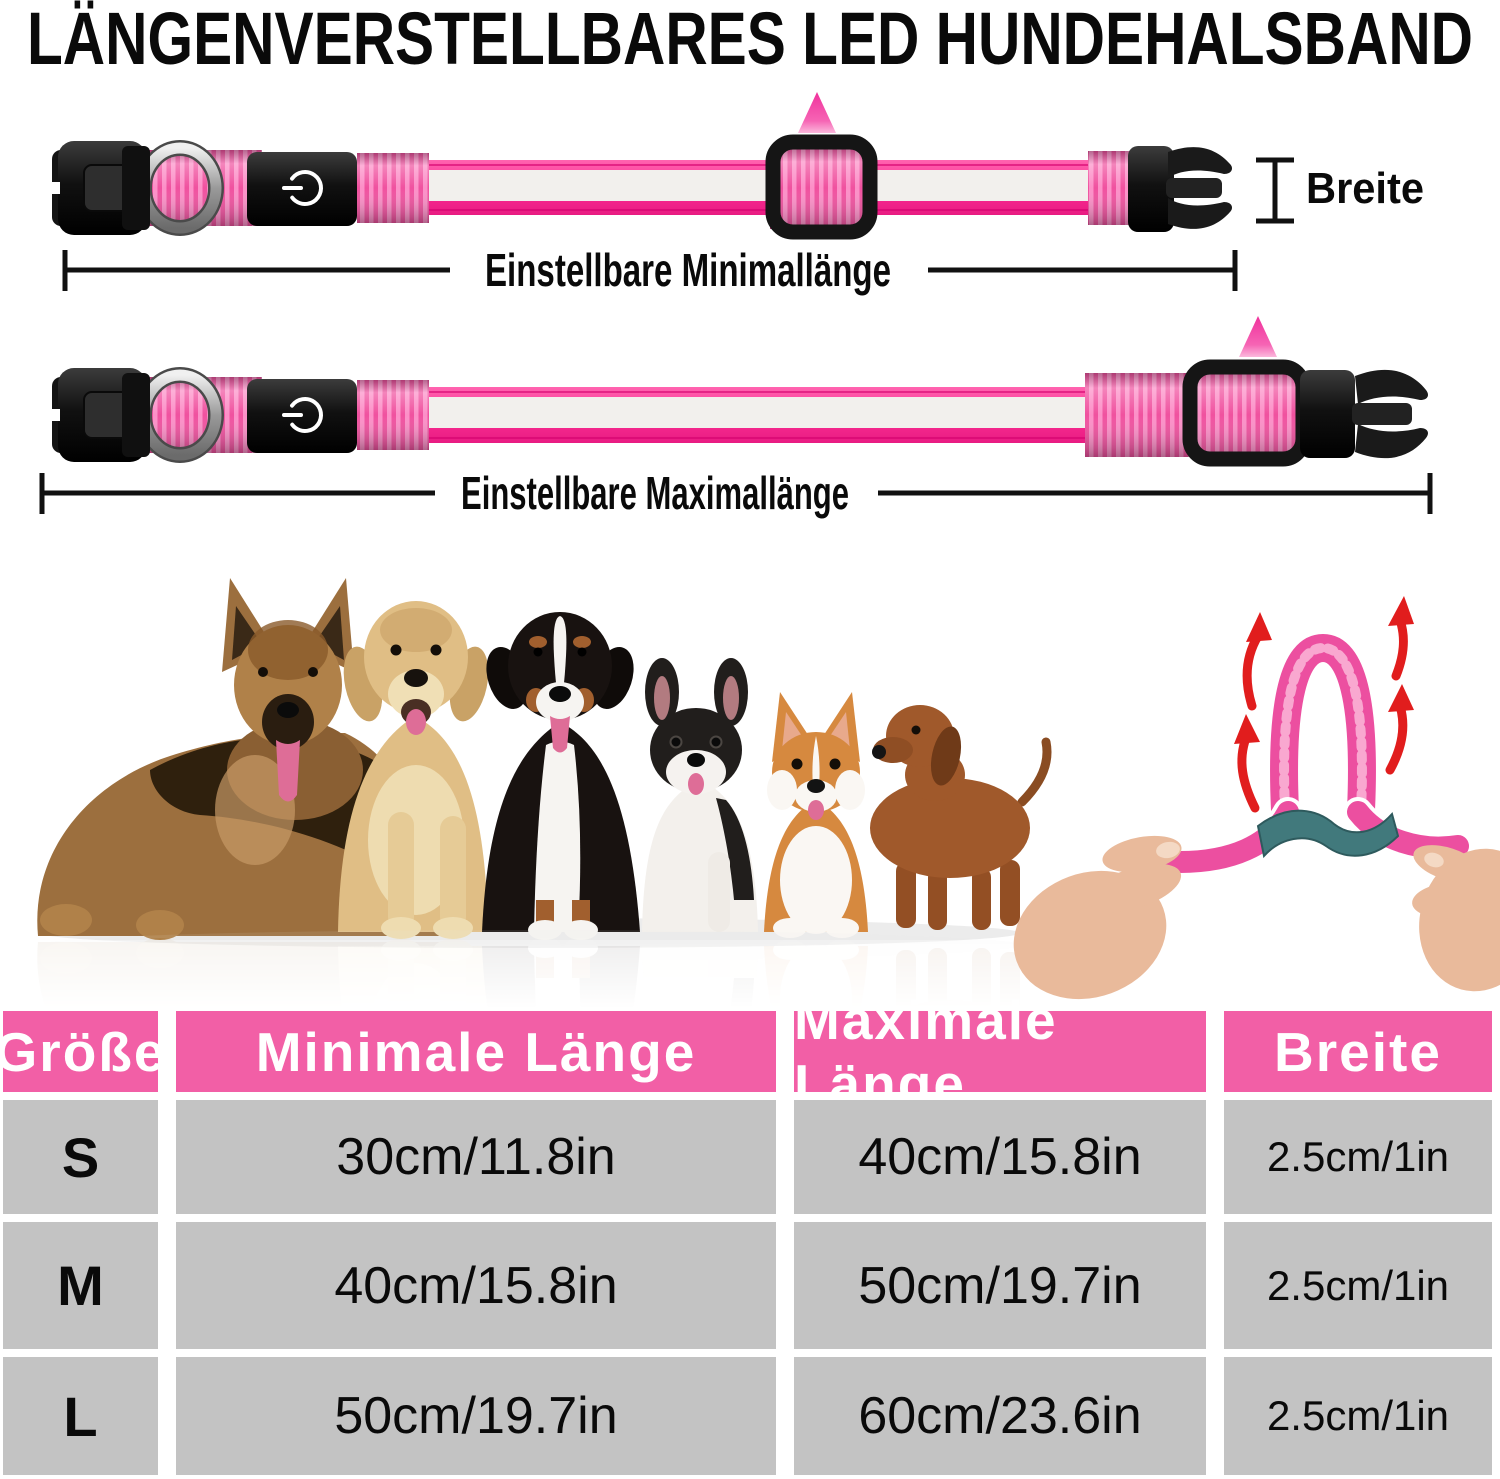  Describe the element at coordinates (1000, 1285) in the screenshot. I see `table-cell-m-max: 50cm/19.7in` at that location.